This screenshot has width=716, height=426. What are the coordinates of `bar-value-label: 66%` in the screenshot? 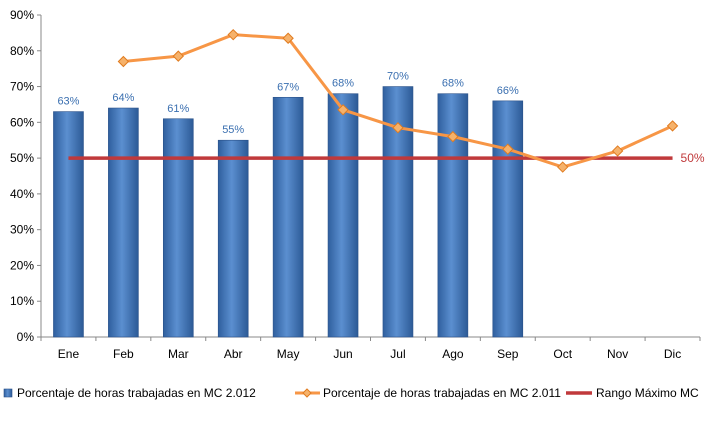 It's located at (508, 91).